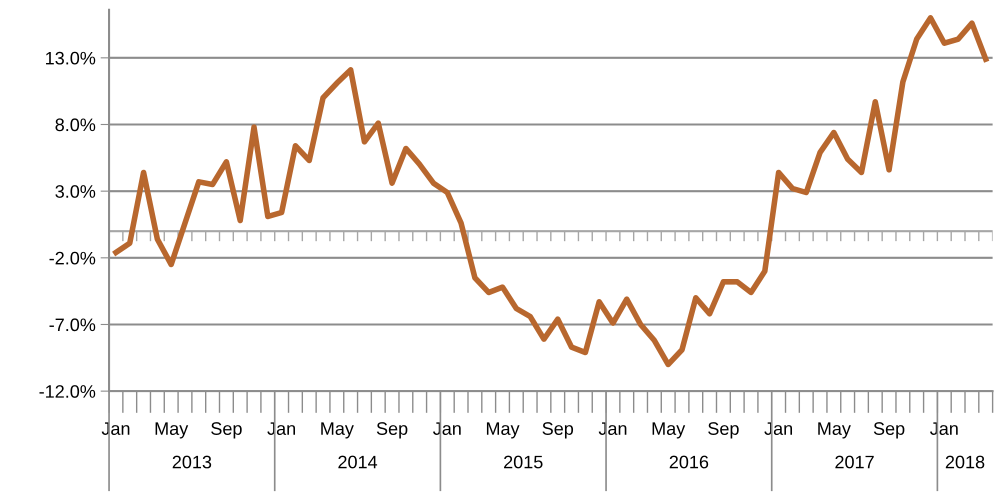  What do you see at coordinates (75, 191) in the screenshot?
I see `y-tick-label: 3.0%` at bounding box center [75, 191].